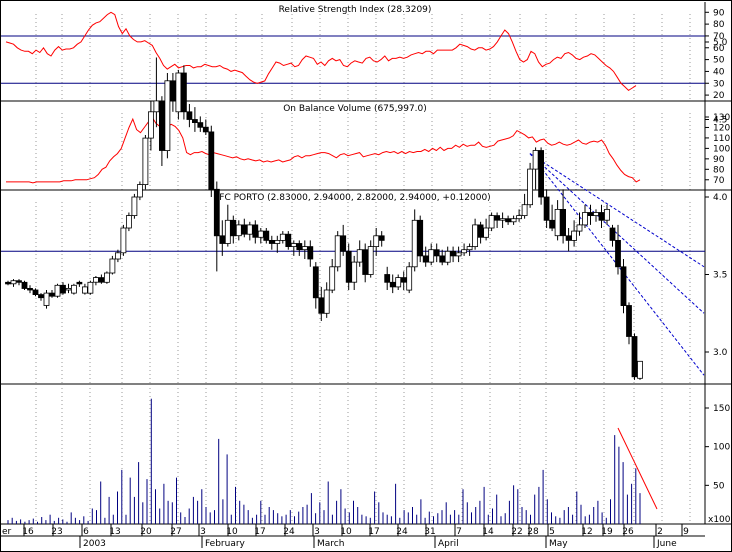  Describe the element at coordinates (114, 532) in the screenshot. I see `x-tick-label: 13` at that location.